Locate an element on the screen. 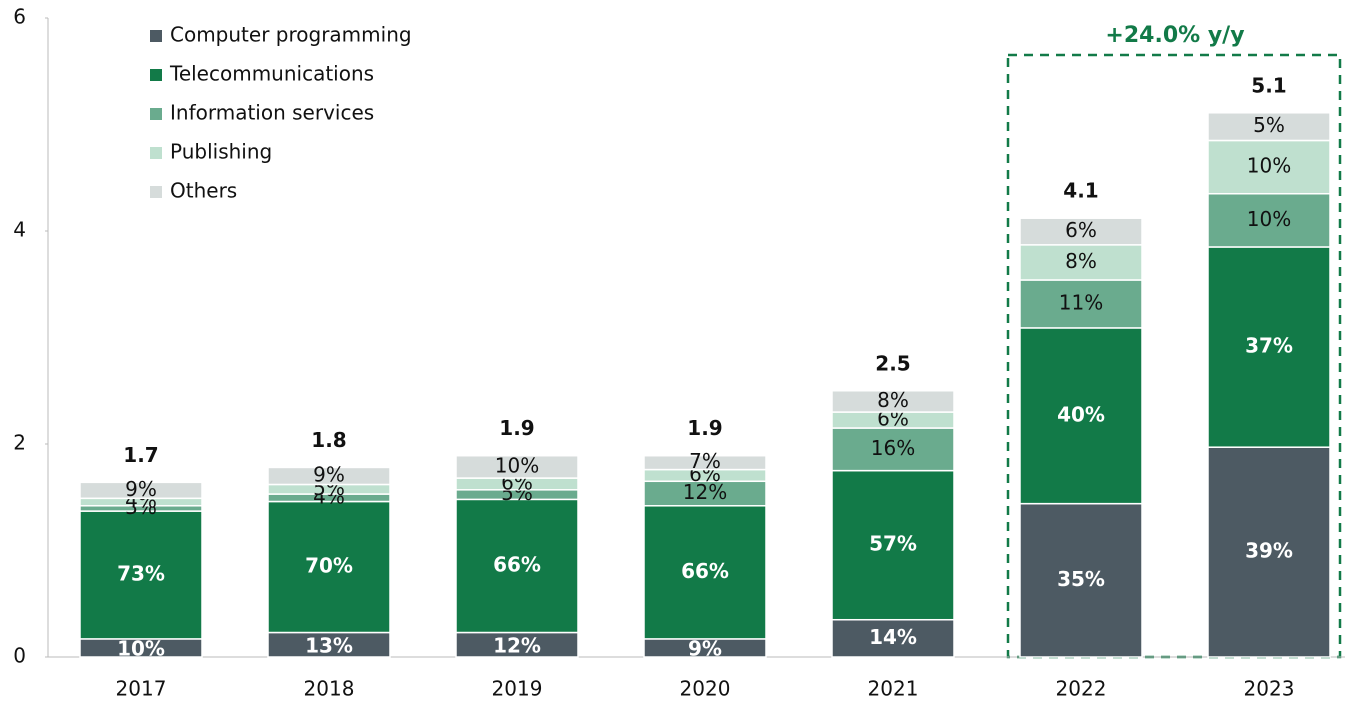 The height and width of the screenshot is (705, 1345). data-label: 37% is located at coordinates (1269, 346).